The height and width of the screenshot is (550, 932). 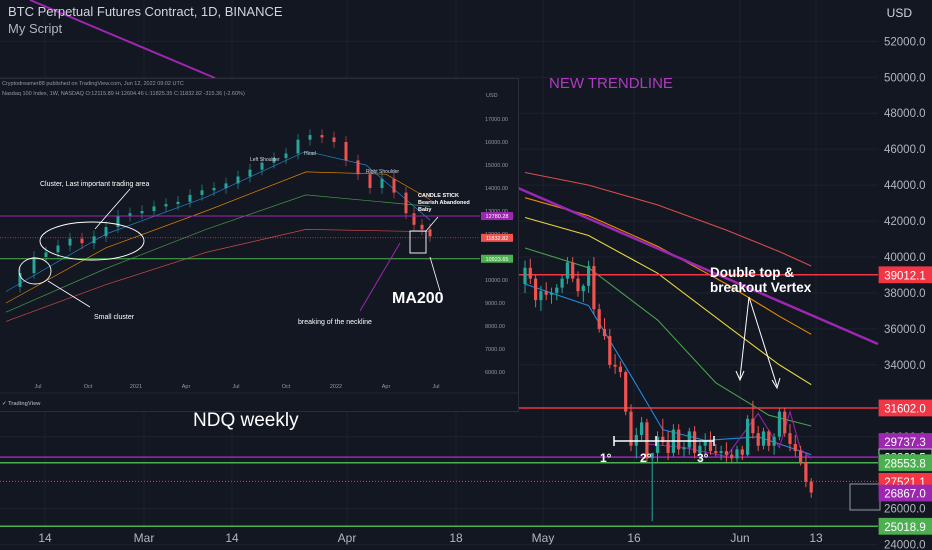 I want to click on inset-price-tag-bg, so click(x=497, y=258).